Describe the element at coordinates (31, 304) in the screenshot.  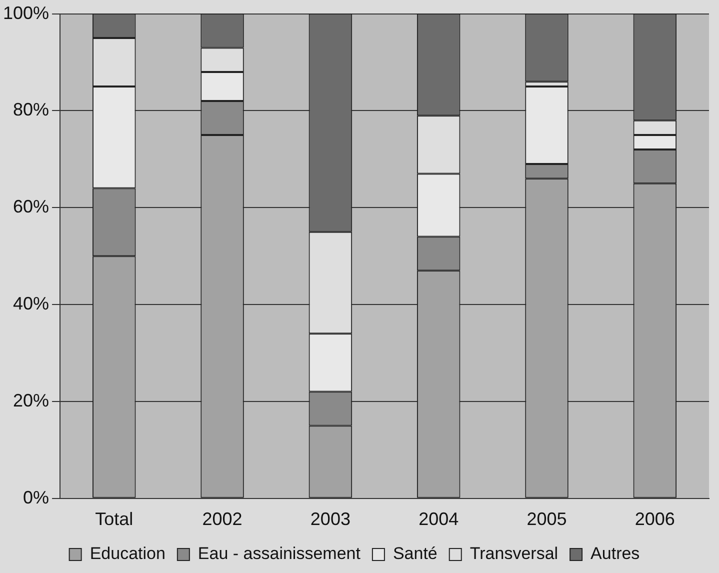
I see `y-tick-label: 40%` at that location.